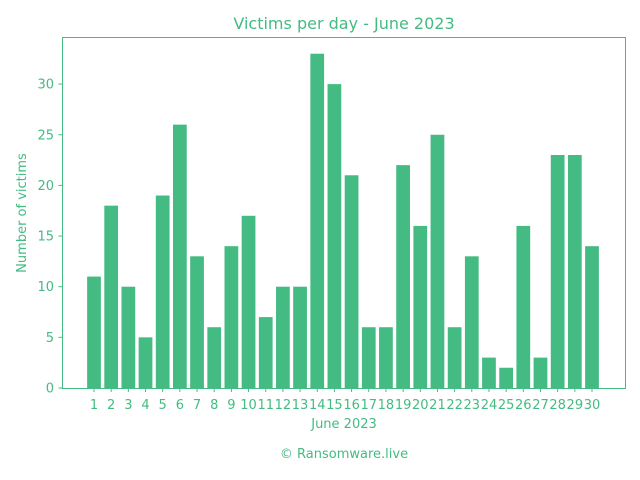 The image size is (640, 480). I want to click on x-tick-label: 20, so click(420, 405).